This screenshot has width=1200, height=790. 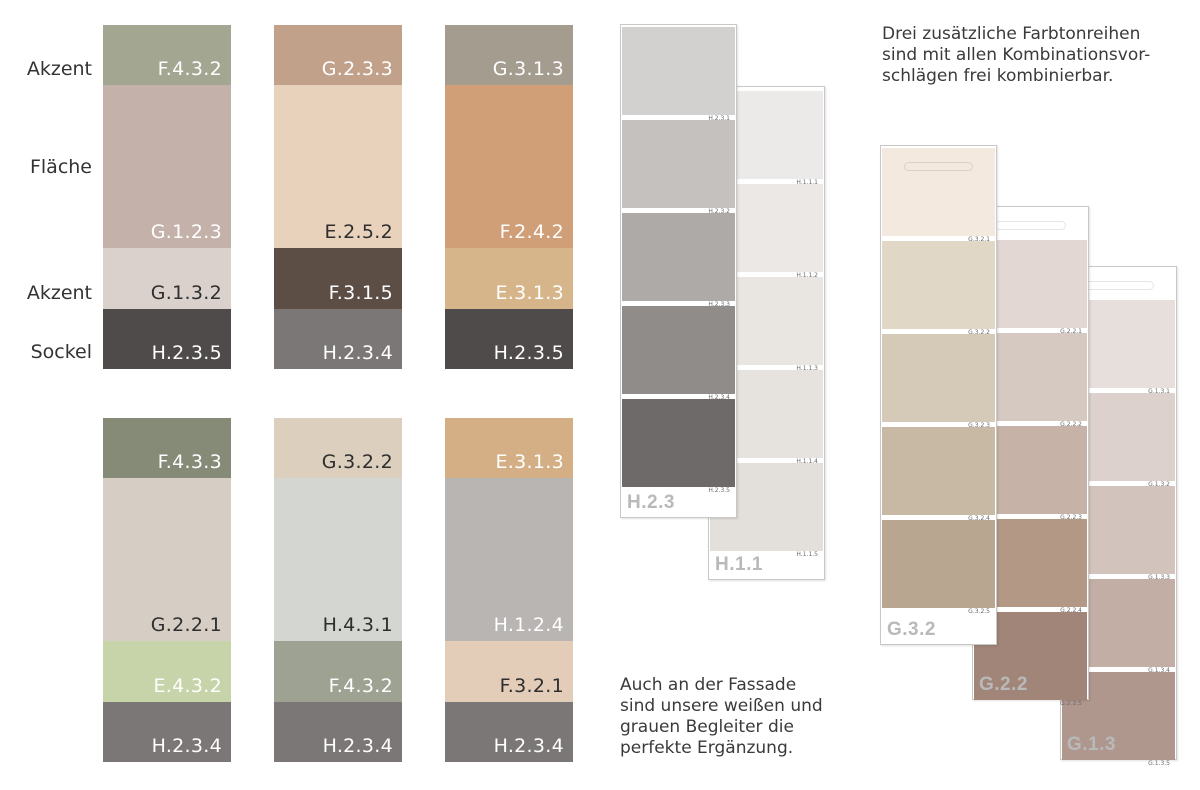 What do you see at coordinates (509, 559) in the screenshot?
I see `color-swatch-flaeche: H.1.2.4` at bounding box center [509, 559].